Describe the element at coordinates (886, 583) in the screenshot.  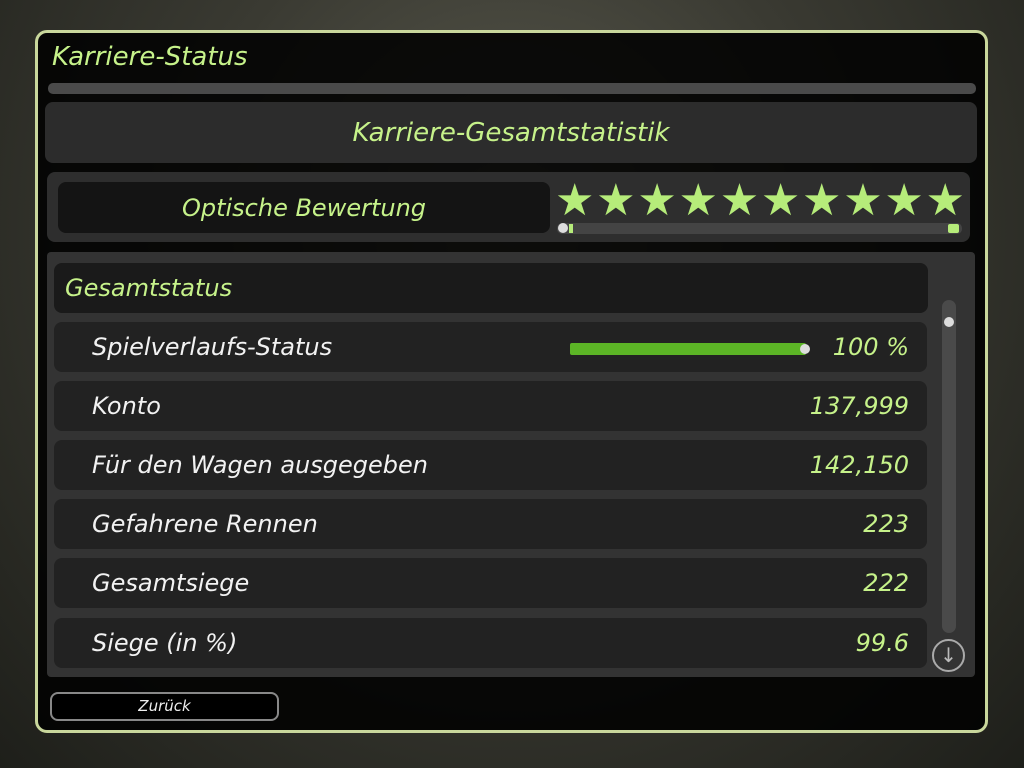
I see `stat-value: 222` at that location.